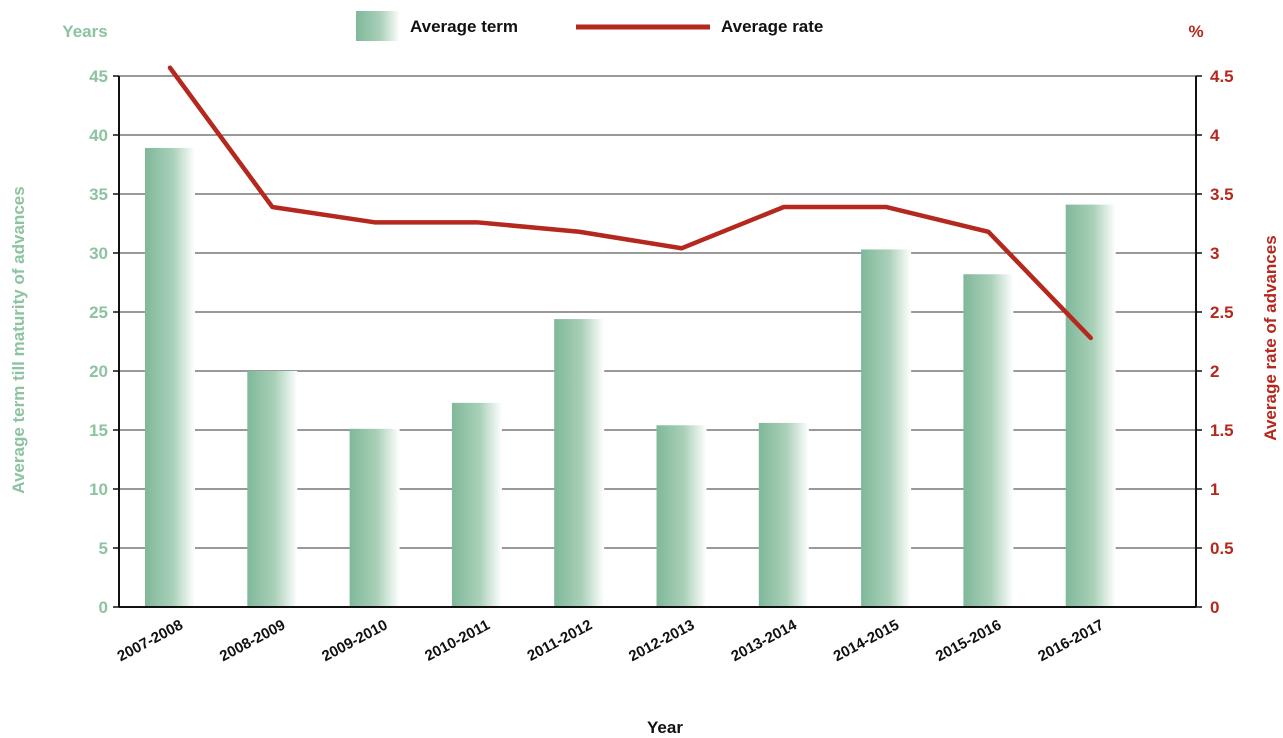  I want to click on left-tick-label: 35, so click(98, 194).